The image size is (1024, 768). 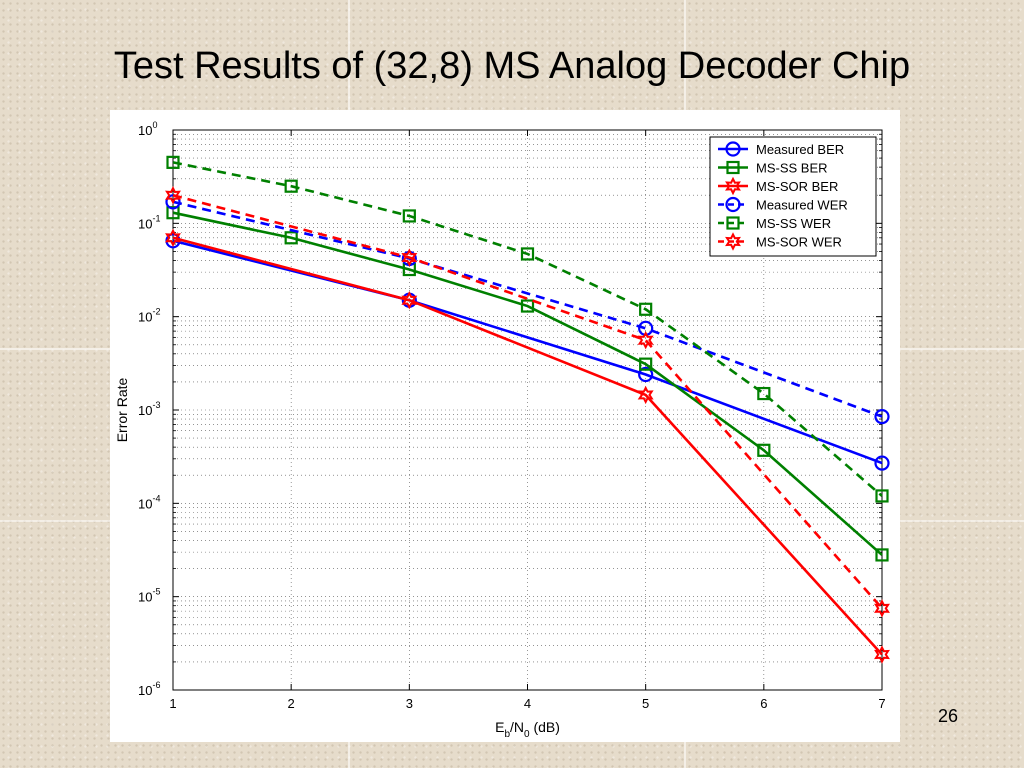 What do you see at coordinates (149, 222) in the screenshot?
I see `y-tick-label: 10⁻¹` at bounding box center [149, 222].